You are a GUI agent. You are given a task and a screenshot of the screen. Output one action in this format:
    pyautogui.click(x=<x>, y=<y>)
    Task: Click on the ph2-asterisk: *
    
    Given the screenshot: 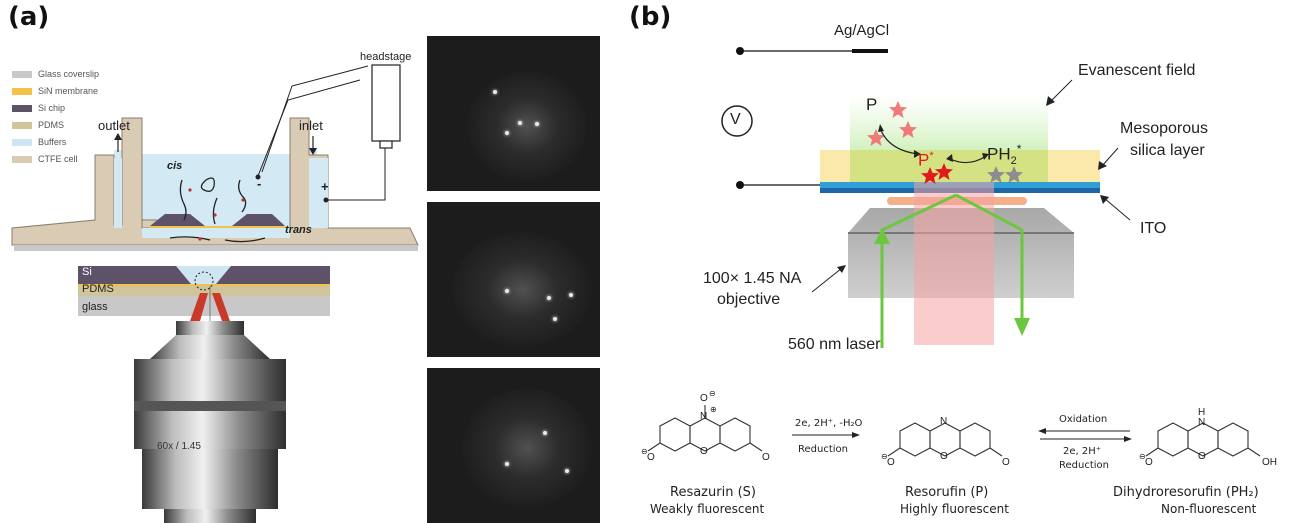 What is the action you would take?
    pyautogui.click(x=1019, y=149)
    